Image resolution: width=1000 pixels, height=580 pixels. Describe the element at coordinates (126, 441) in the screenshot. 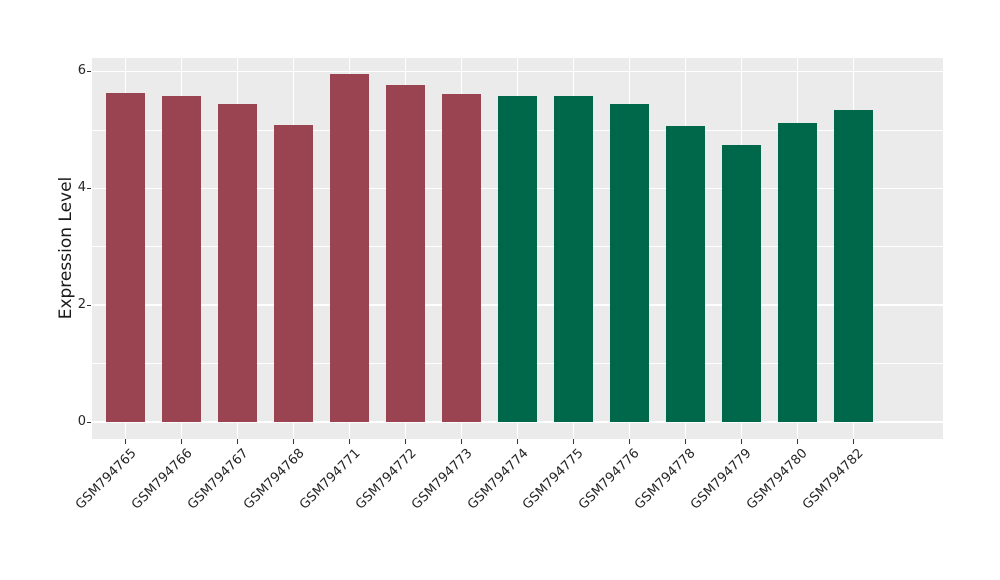

I see `x-tick-mark-GSM794765` at that location.